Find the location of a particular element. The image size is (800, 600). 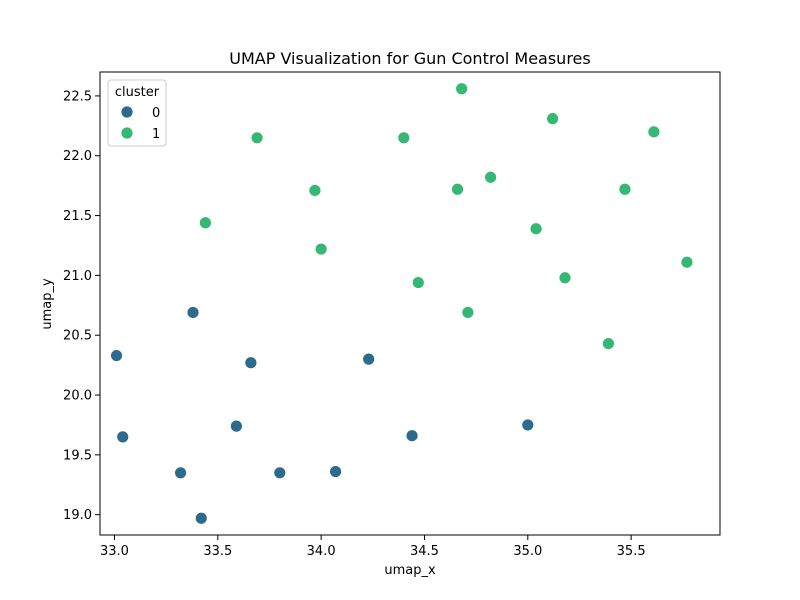

x-tick-label: 34.0 is located at coordinates (321, 551).